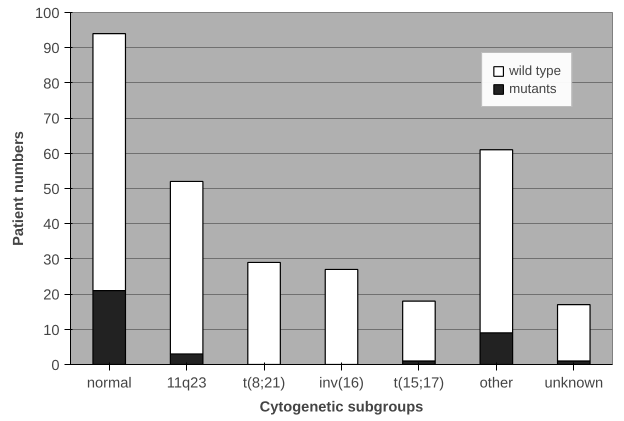 The image size is (624, 421). Describe the element at coordinates (264, 384) in the screenshot. I see `x-tick-label: t(8;21)` at that location.